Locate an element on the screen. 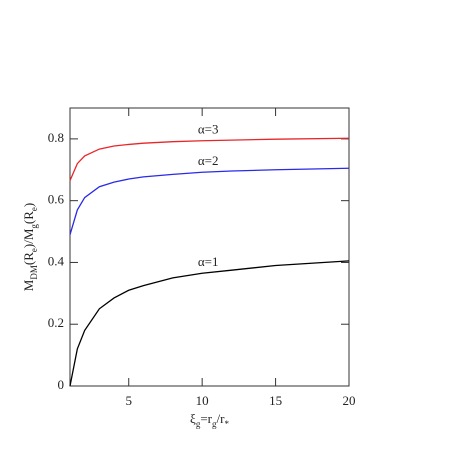 The height and width of the screenshot is (457, 457). y-tick-label: 0.2 is located at coordinates (56, 322).